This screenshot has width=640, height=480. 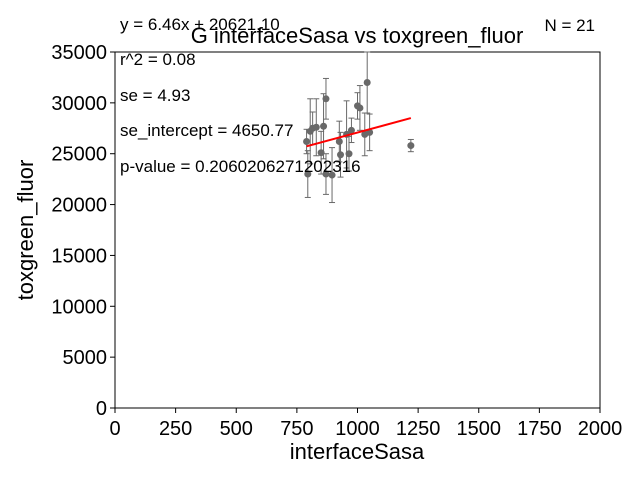 I want to click on n-annotation: N = 21, so click(x=569, y=25).